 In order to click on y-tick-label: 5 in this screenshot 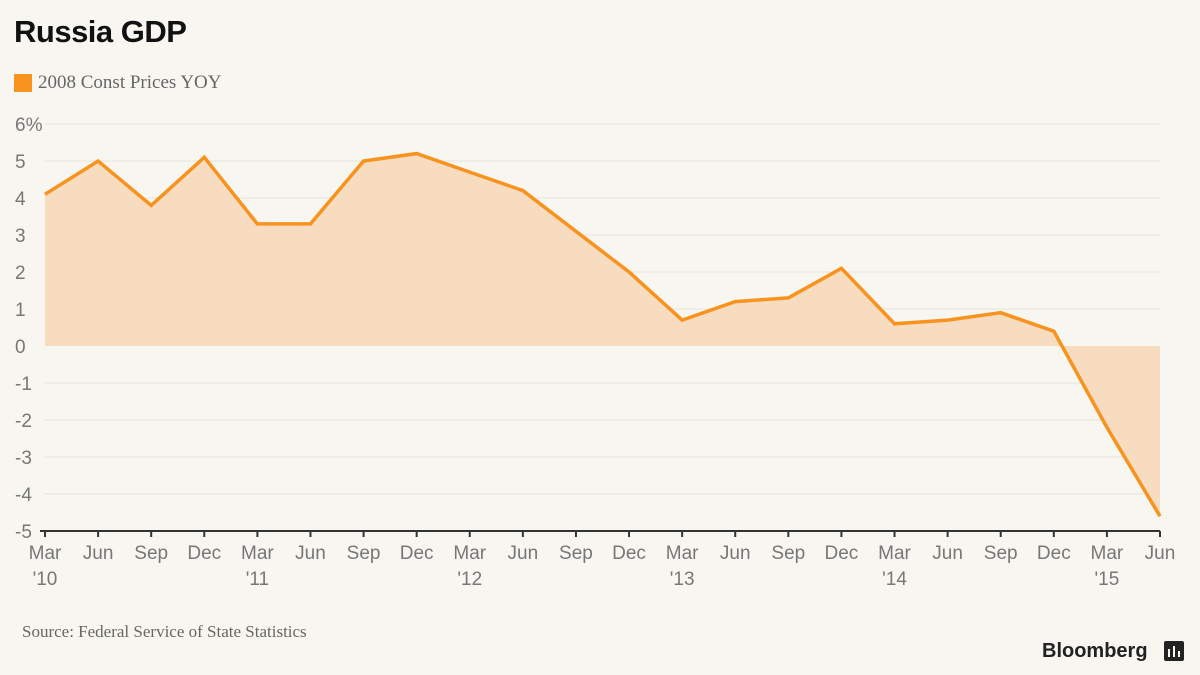, I will do `click(20, 162)`.